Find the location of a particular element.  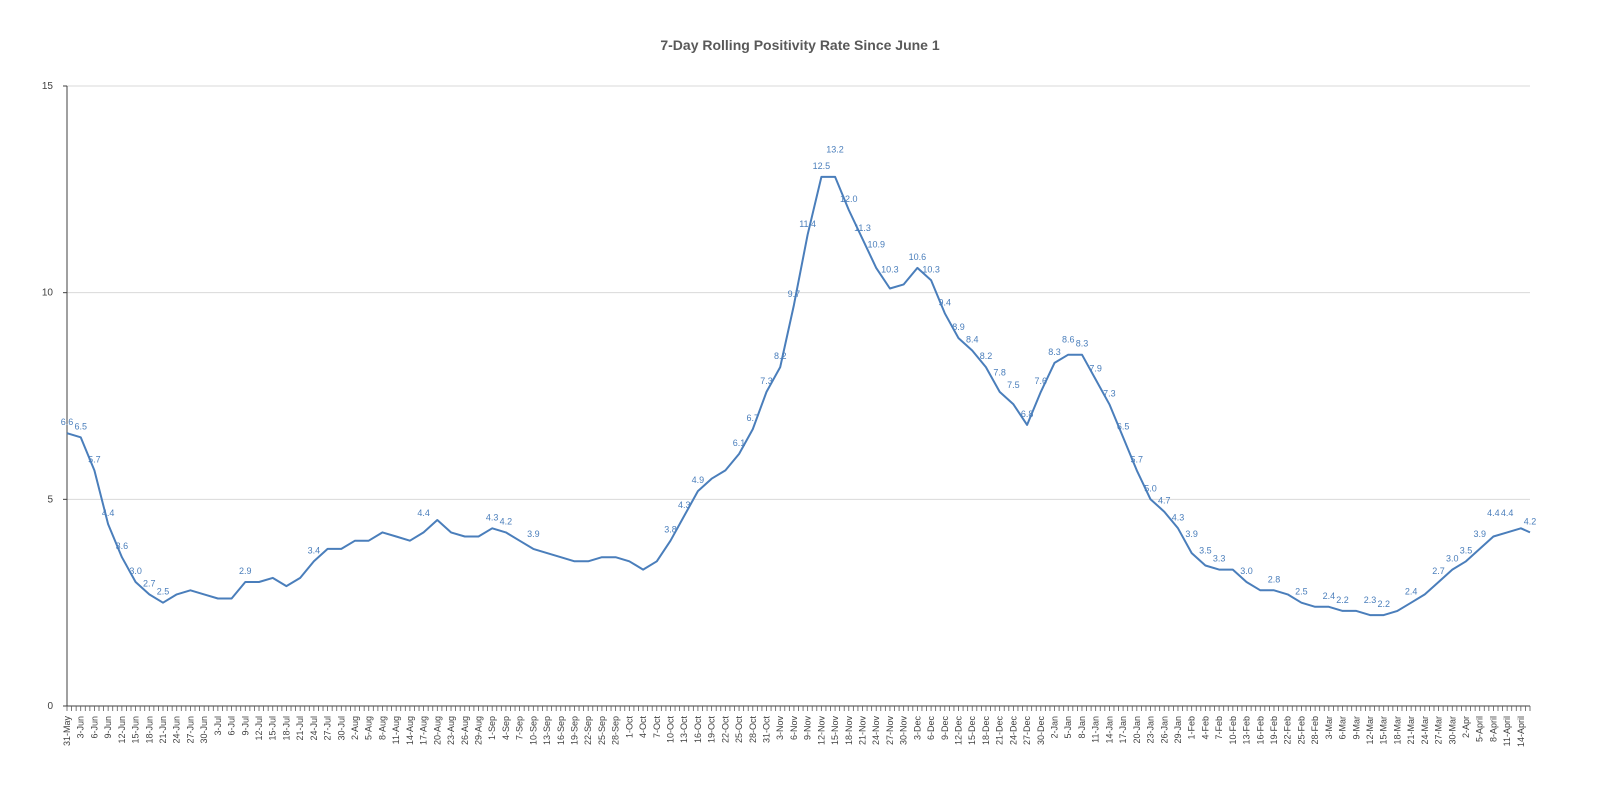

x-tick-label: 21-Jun is located at coordinates (163, 730).